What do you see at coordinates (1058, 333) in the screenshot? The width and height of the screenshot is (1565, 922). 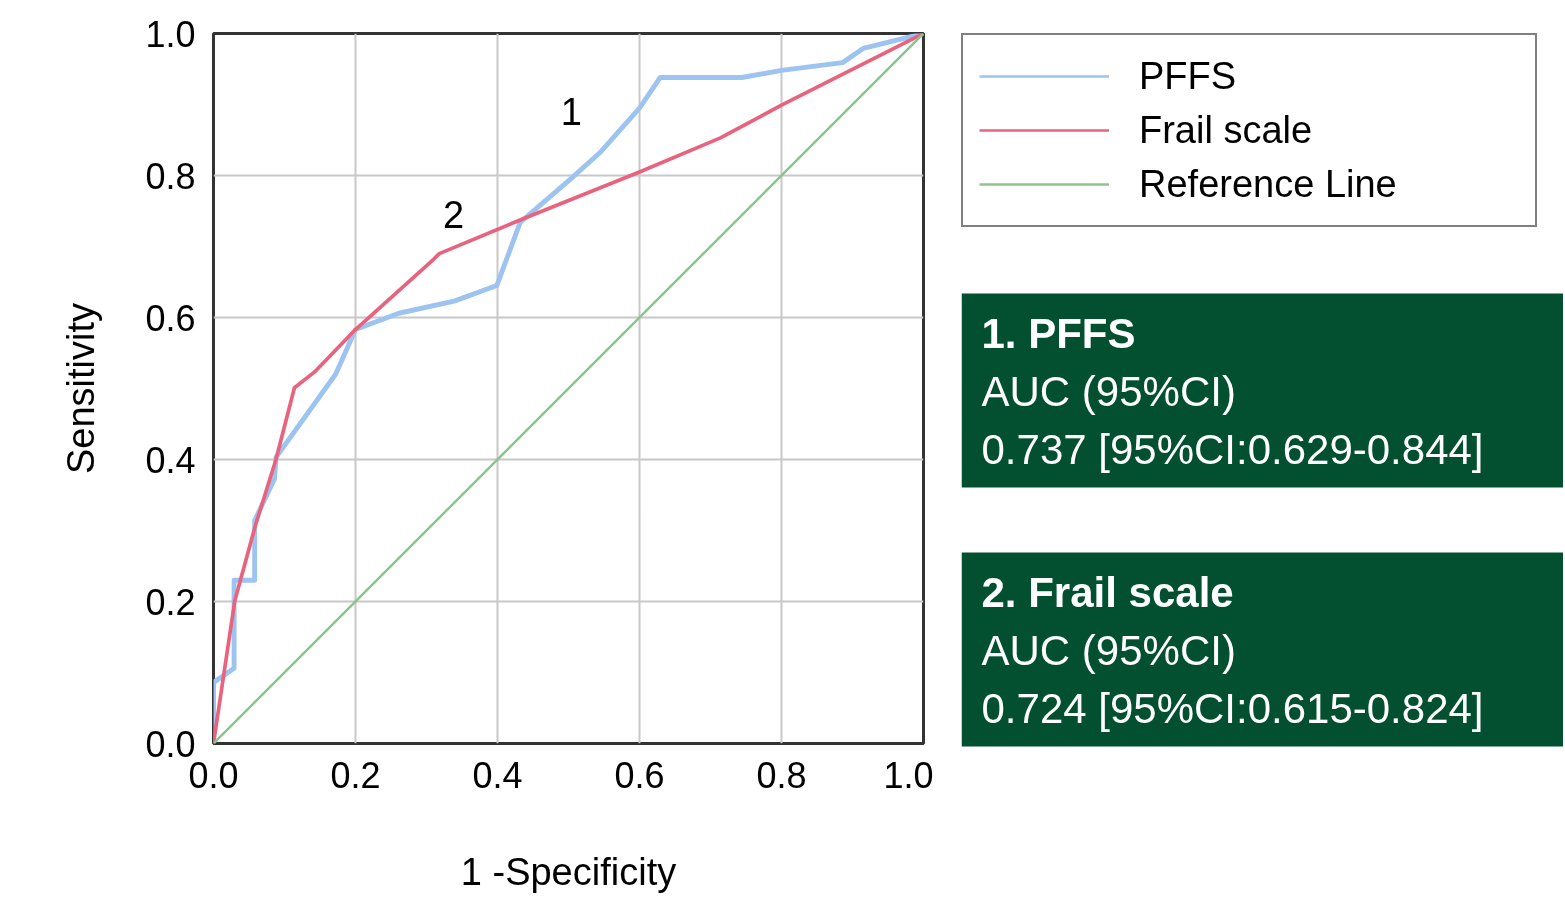 I see `text: 1. PFFS` at bounding box center [1058, 333].